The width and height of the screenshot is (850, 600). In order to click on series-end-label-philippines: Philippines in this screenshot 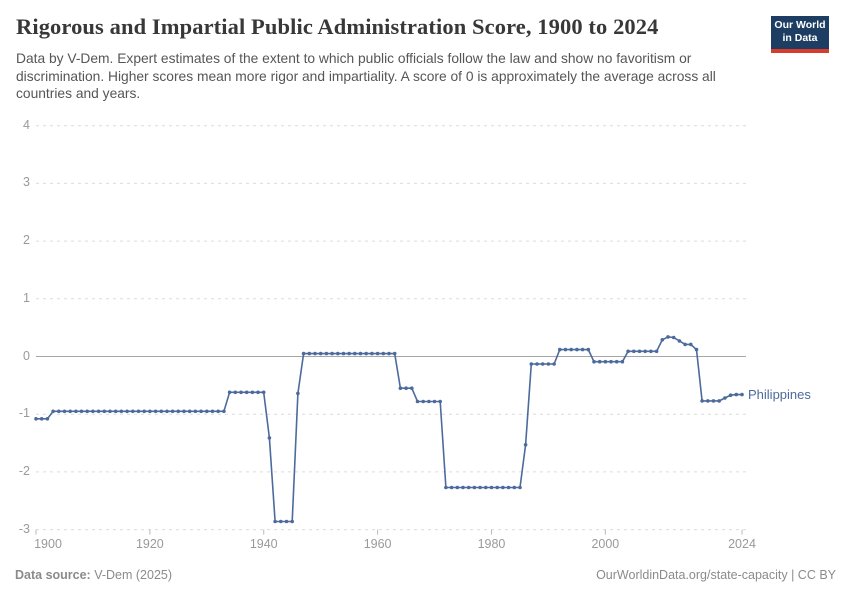, I will do `click(779, 394)`.